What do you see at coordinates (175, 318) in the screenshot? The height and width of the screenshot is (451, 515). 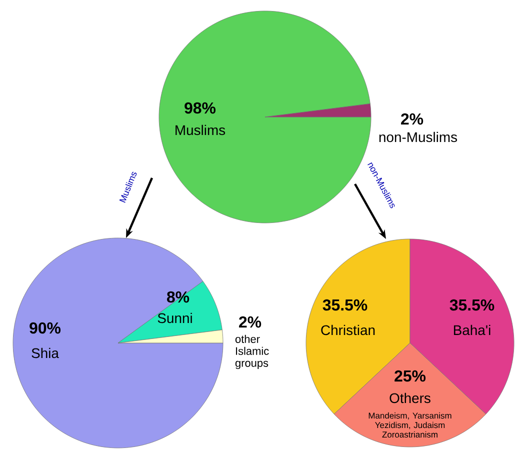 I see `slice-label: Sunni` at bounding box center [175, 318].